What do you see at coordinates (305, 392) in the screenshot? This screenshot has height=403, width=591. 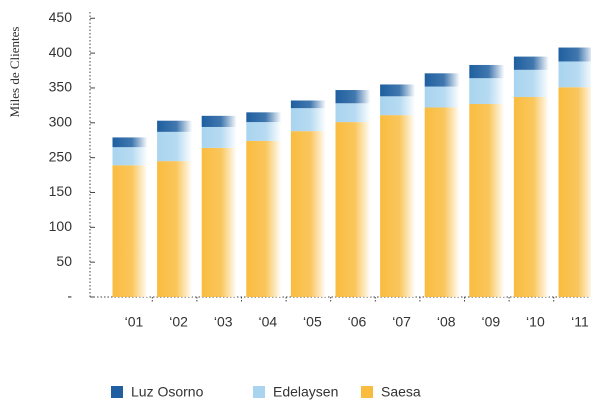 I see `legend-label: Edelaysen` at bounding box center [305, 392].